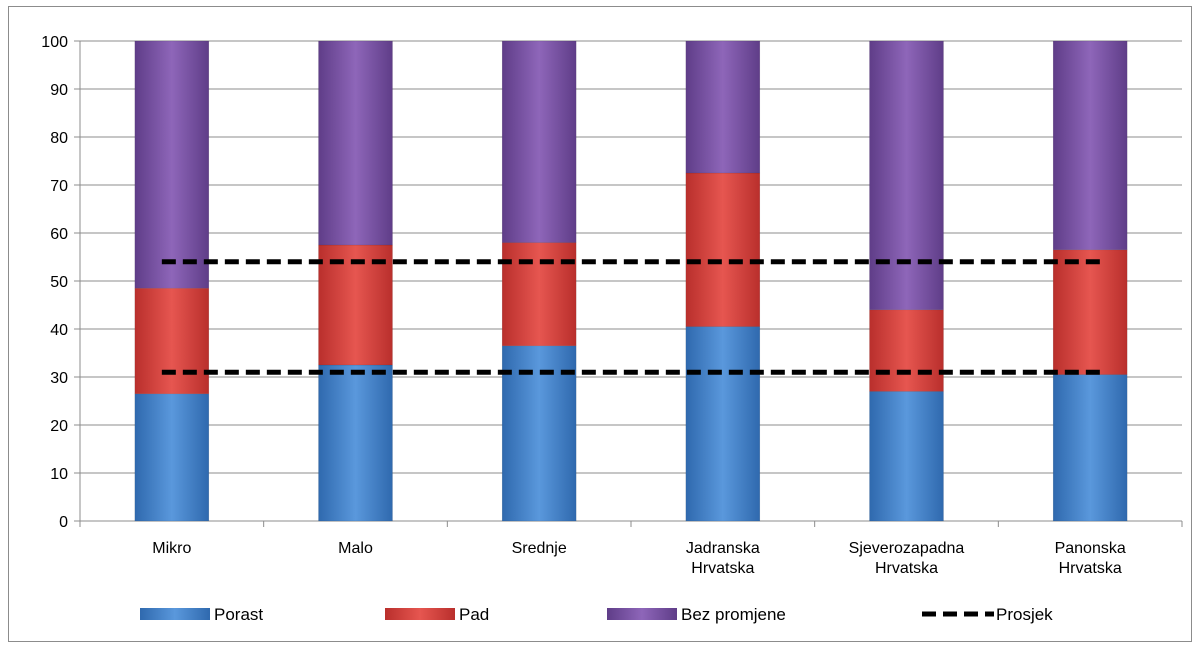  Describe the element at coordinates (1024, 614) in the screenshot. I see `legend-label: Prosjek` at that location.